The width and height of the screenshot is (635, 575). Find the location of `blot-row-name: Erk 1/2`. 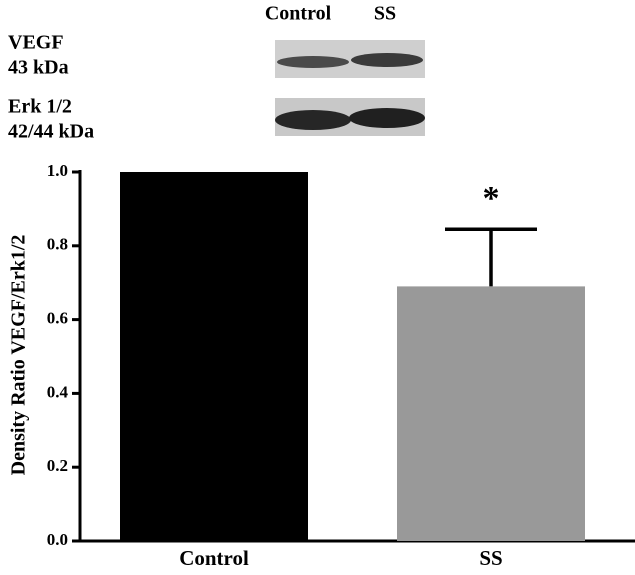

blot-row-name: Erk 1/2 is located at coordinates (40, 107).